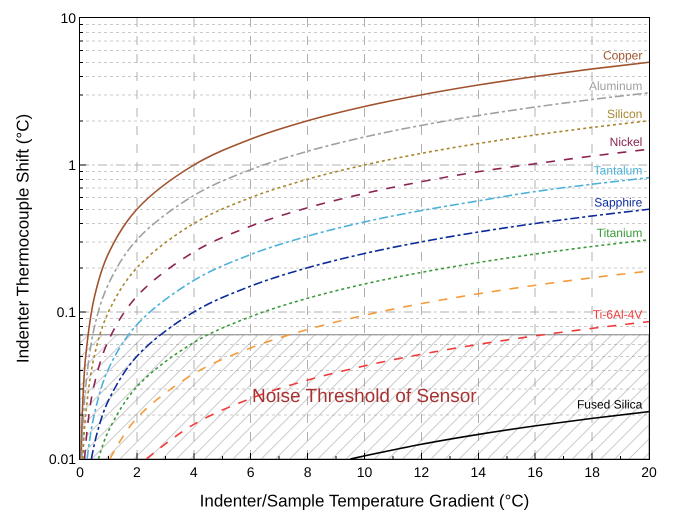 The height and width of the screenshot is (519, 674). What do you see at coordinates (422, 472) in the screenshot?
I see `x-tick-label: 12` at bounding box center [422, 472].